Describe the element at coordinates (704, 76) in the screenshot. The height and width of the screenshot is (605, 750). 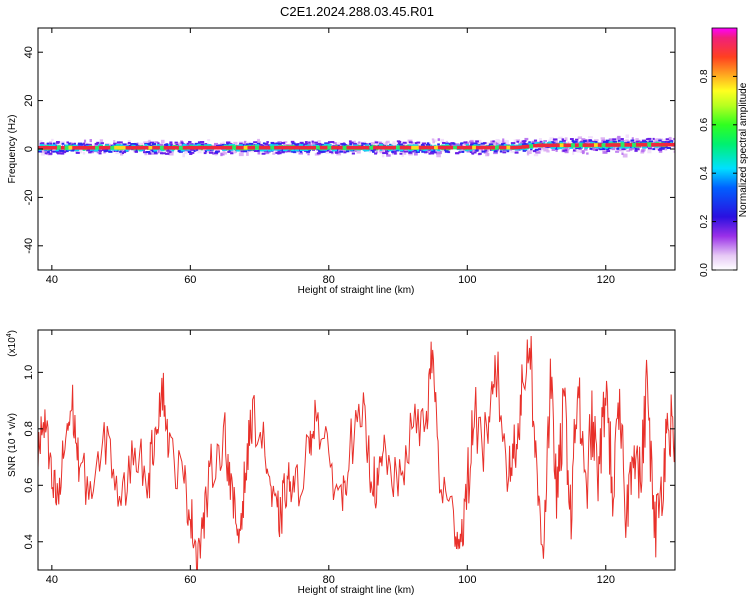
I see `colorbar-tick-label: 0.8` at that location.